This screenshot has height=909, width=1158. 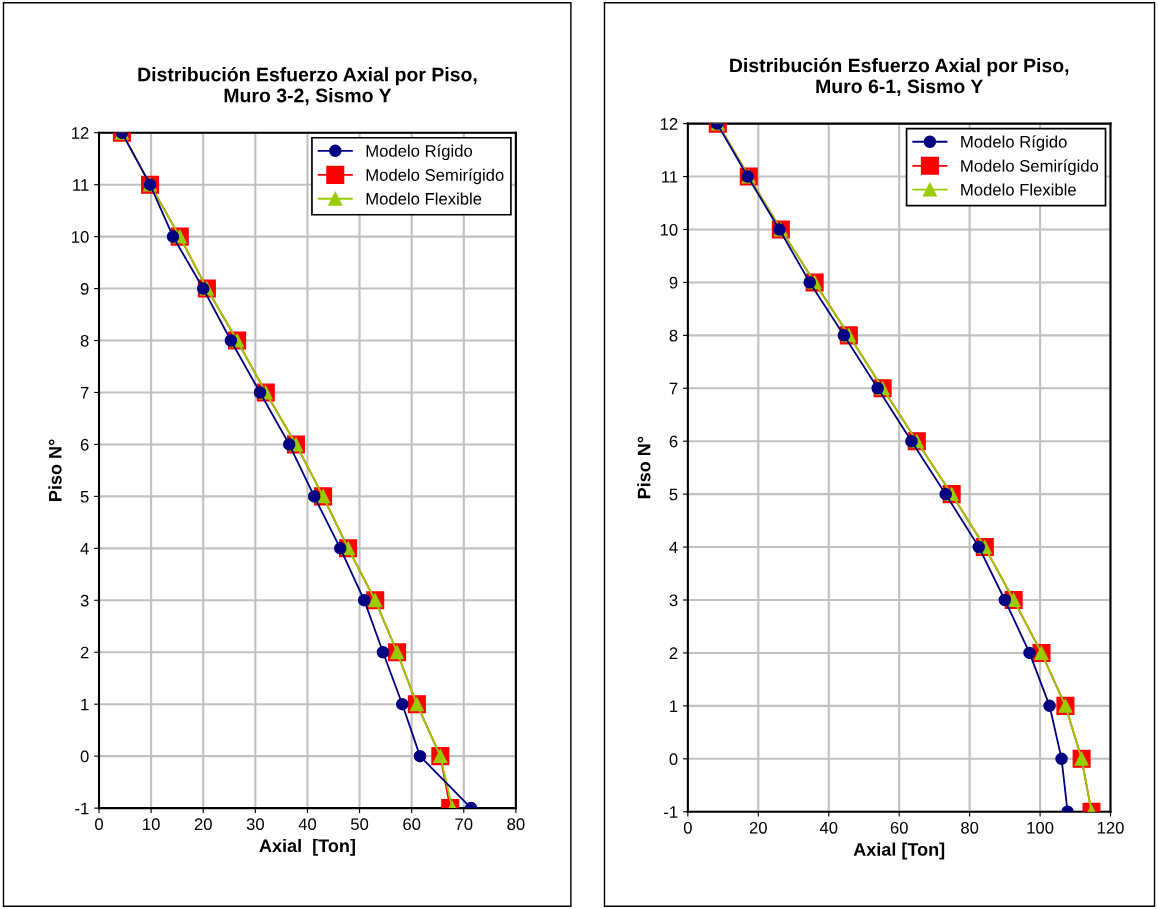 I want to click on x-tick-label: 120, so click(x=1110, y=827).